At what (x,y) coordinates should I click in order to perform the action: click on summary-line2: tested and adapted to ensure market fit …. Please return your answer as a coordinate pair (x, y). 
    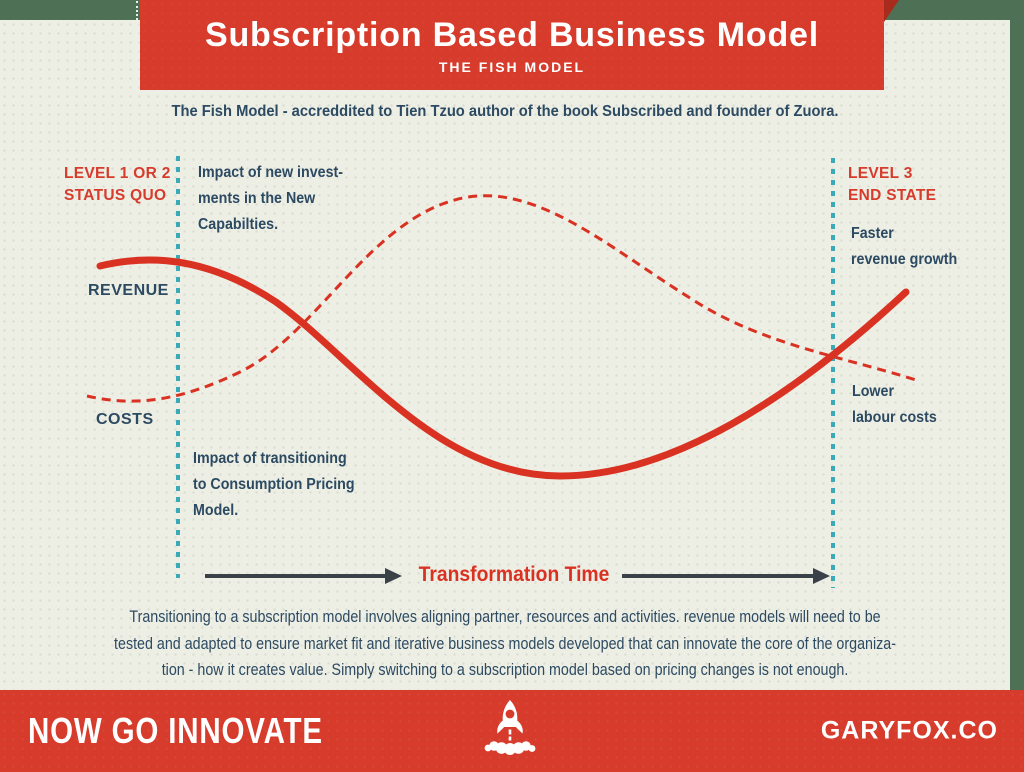
    Looking at the image, I should click on (505, 643).